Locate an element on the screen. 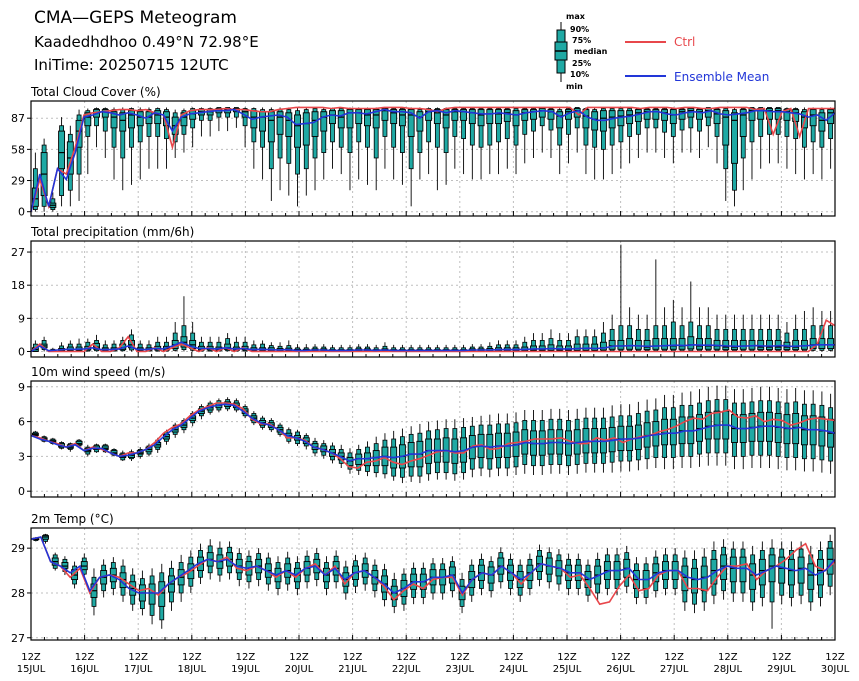  panel-title: 2m Temp (°C) is located at coordinates (72, 519).